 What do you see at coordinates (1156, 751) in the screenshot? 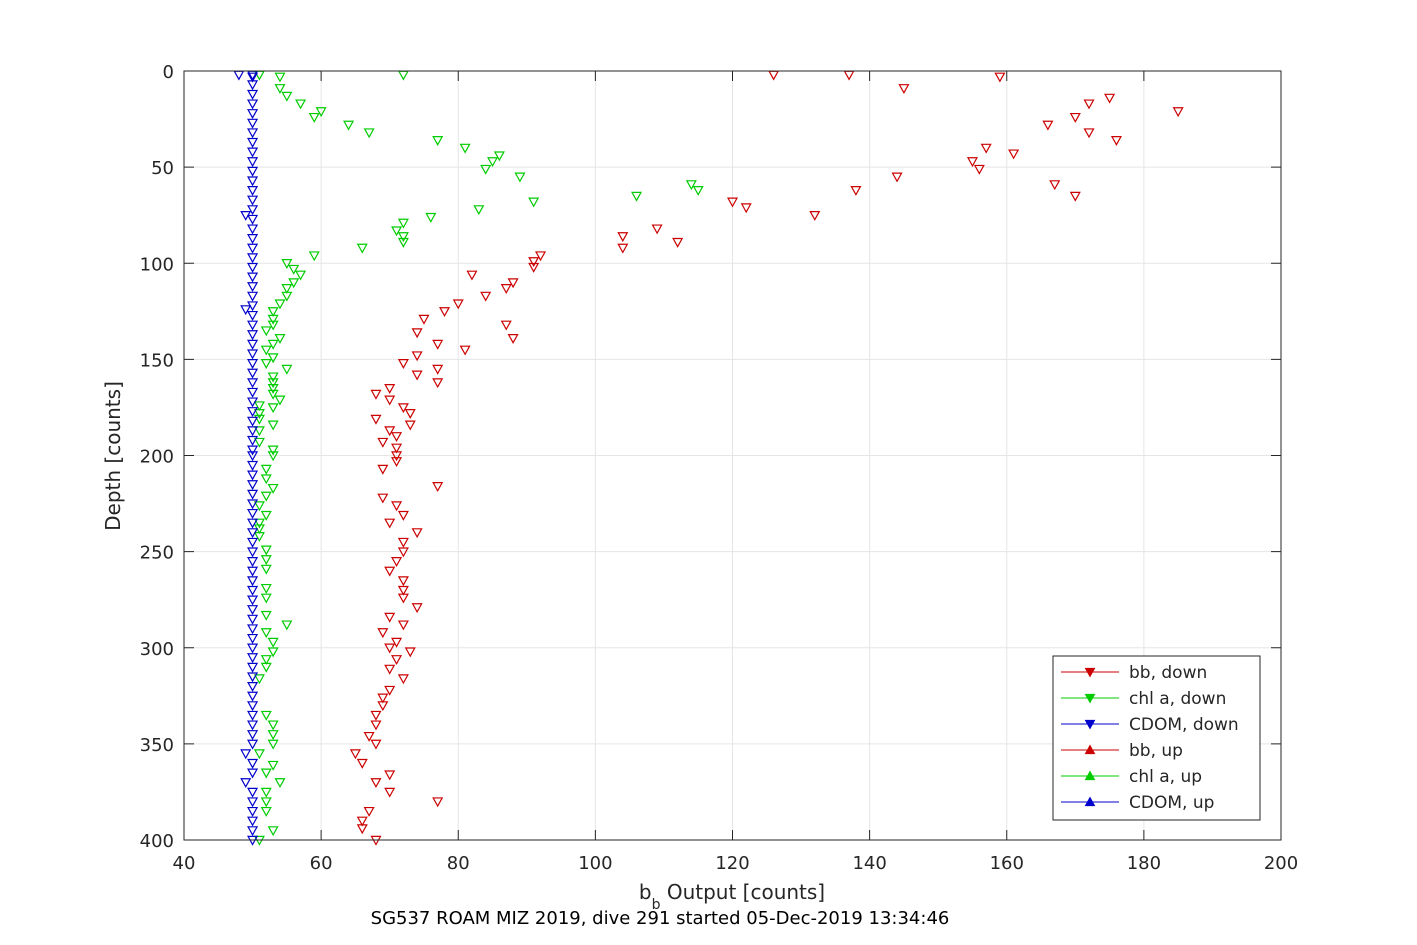
I see `legend-label-bb-up: bb, up` at bounding box center [1156, 751].